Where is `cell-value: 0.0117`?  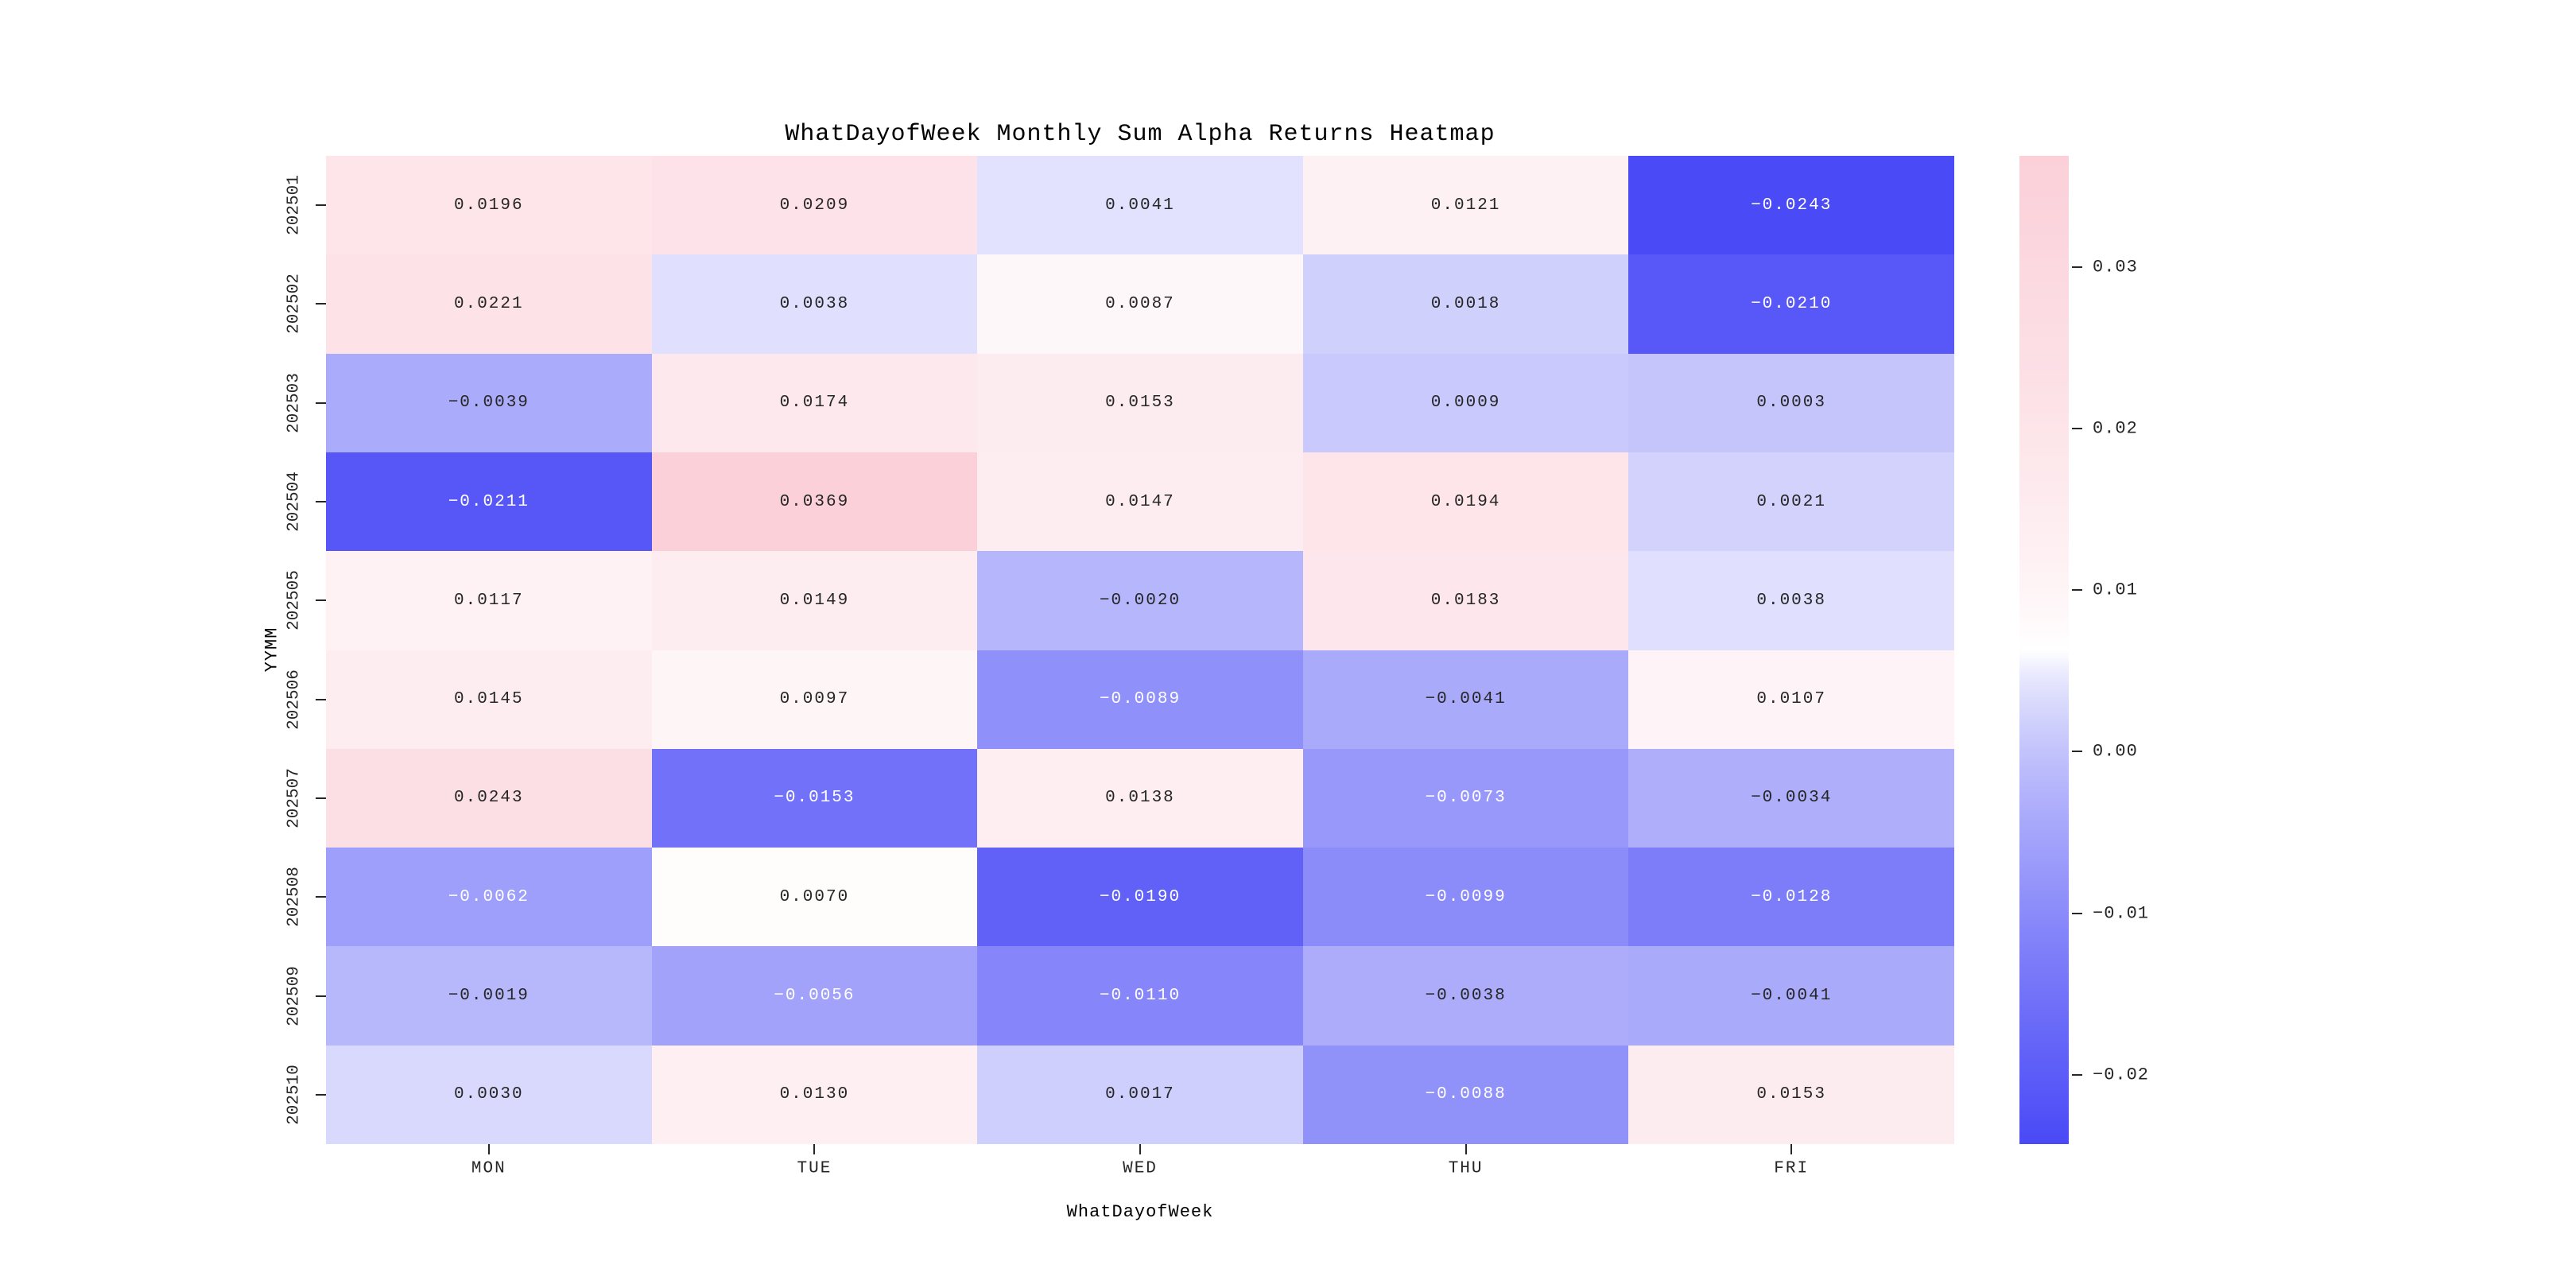 cell-value: 0.0117 is located at coordinates (488, 601).